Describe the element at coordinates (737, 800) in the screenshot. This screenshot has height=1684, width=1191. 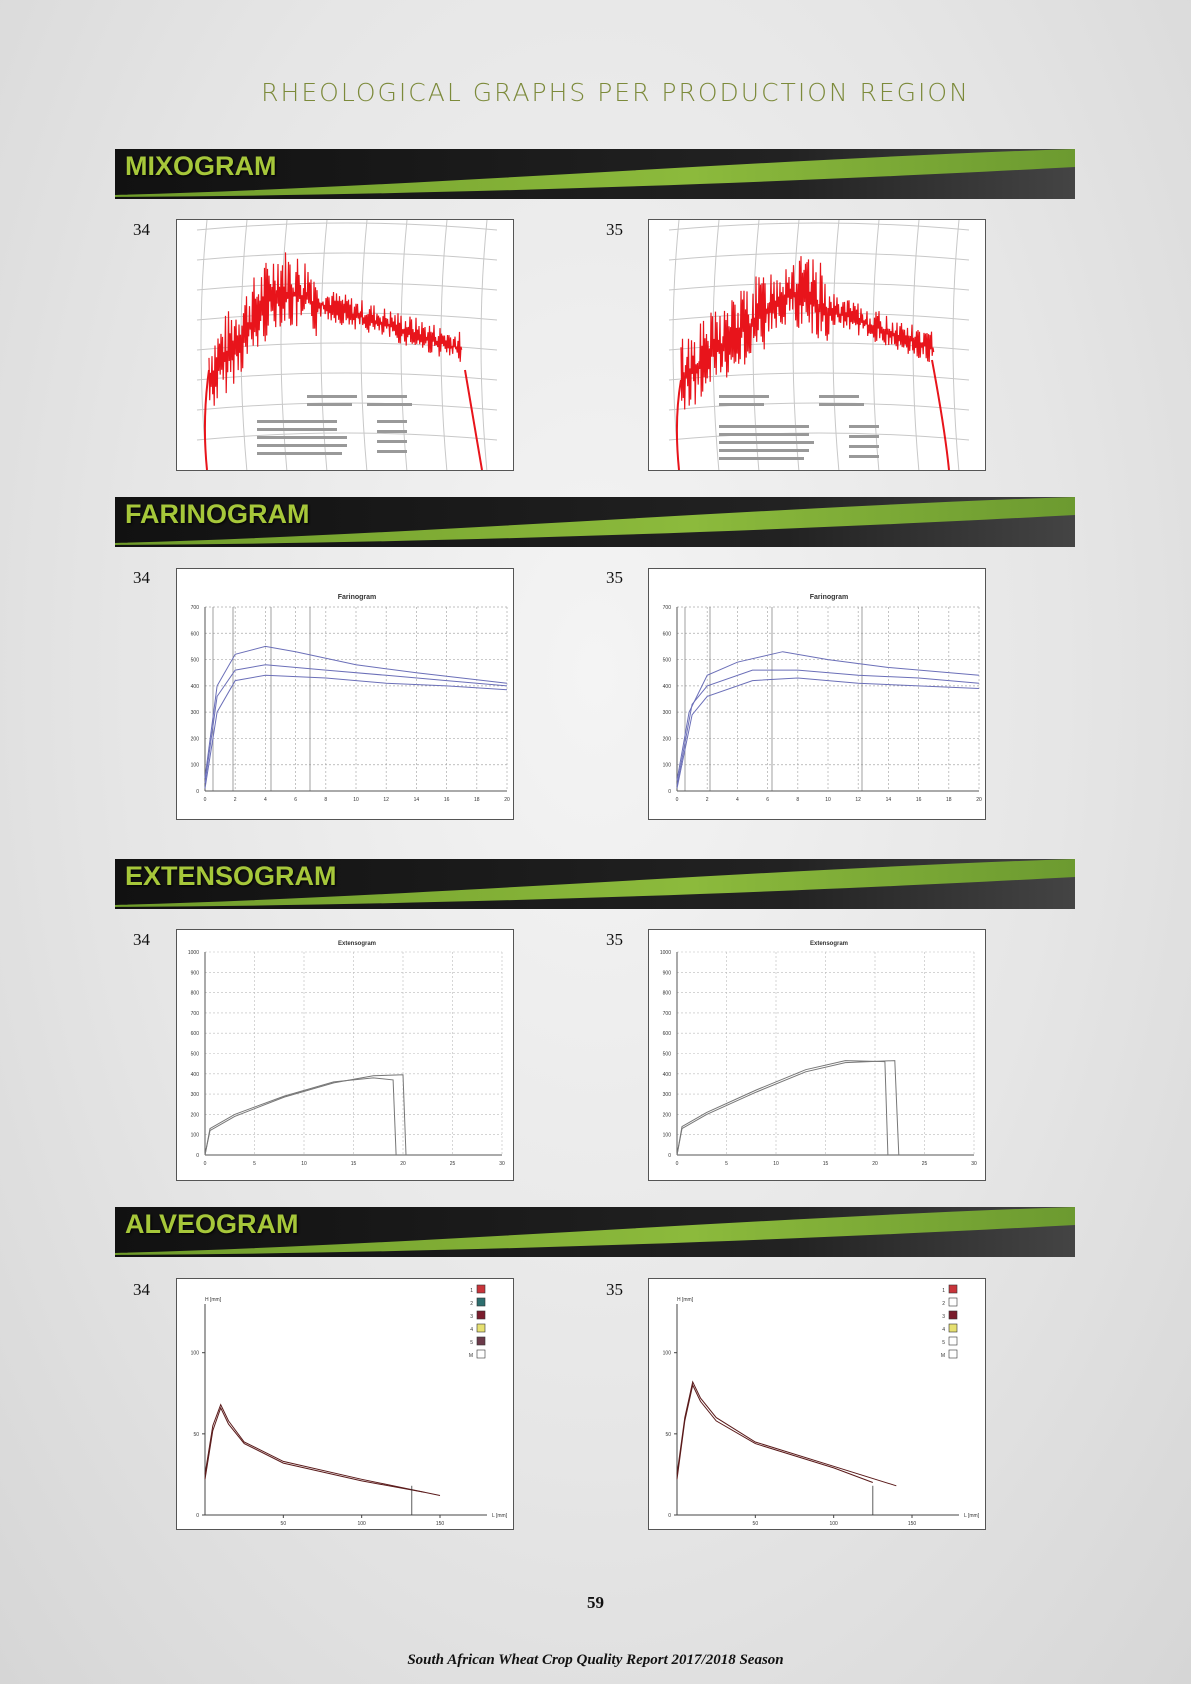
I see `x-tick-label: 4` at that location.